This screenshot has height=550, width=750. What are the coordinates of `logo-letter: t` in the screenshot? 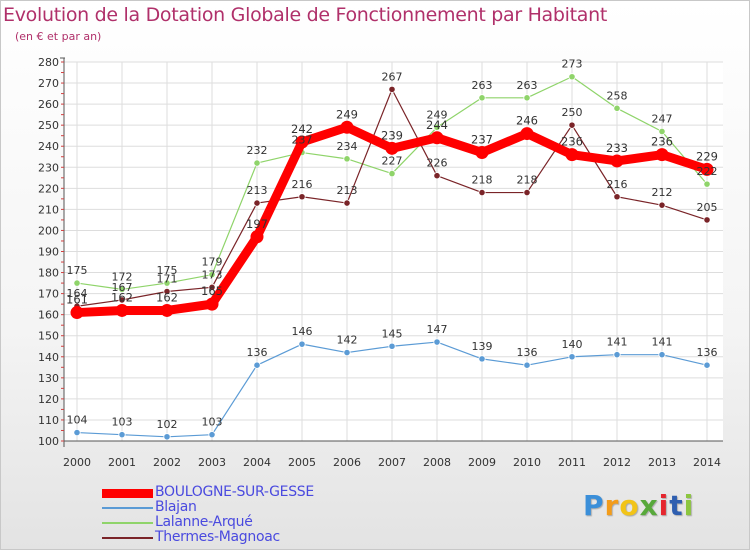 It's located at (676, 505).